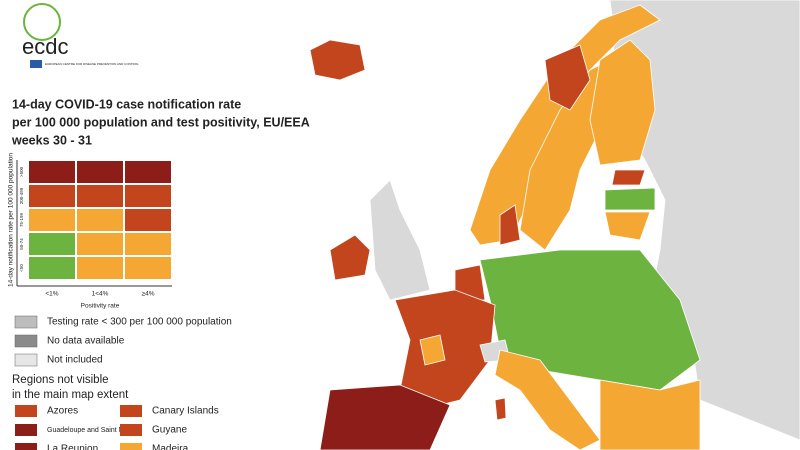 The height and width of the screenshot is (450, 800). I want to click on regions-title: Regions not visible, so click(60, 380).